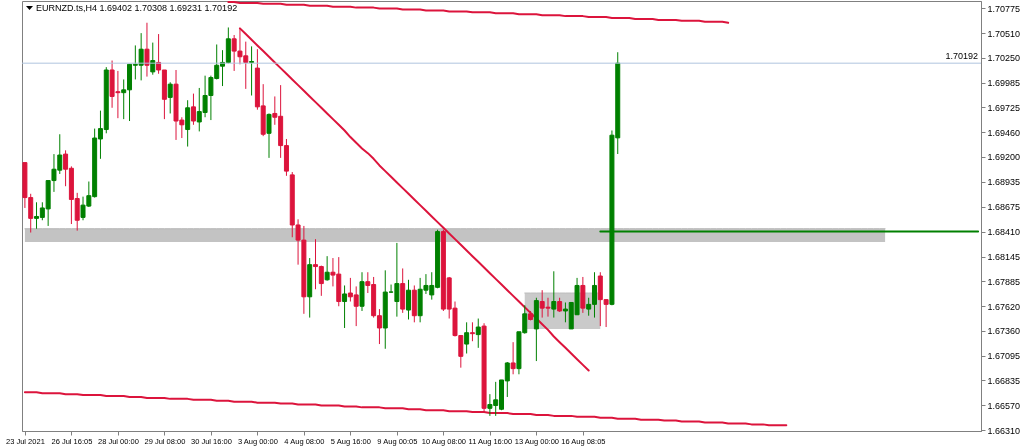  I want to click on chart-title: EURNZD.ts,H4 1.69402 1.70308 1.69231 1.70192, so click(137, 8).